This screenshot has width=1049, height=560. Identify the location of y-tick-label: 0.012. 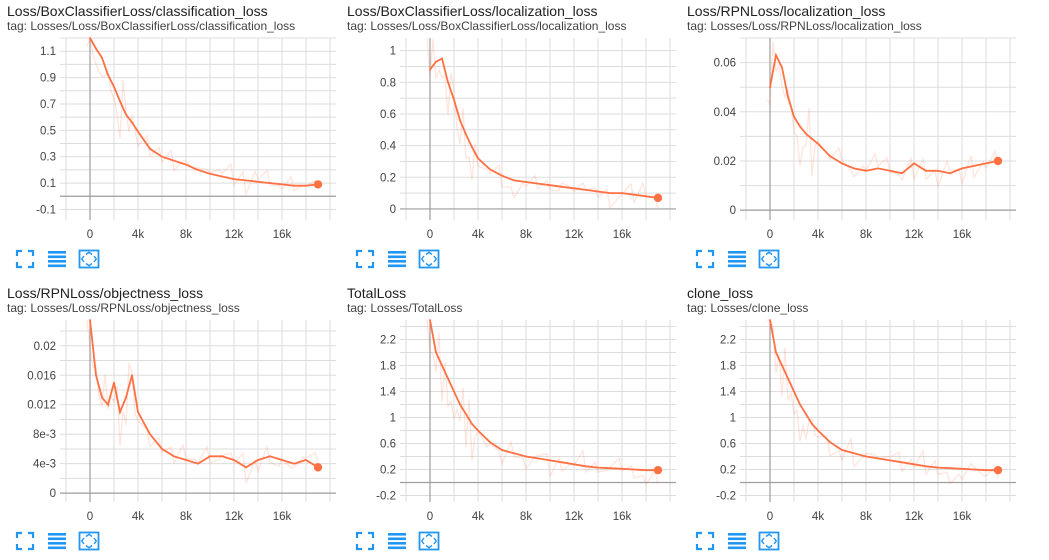
(41, 406).